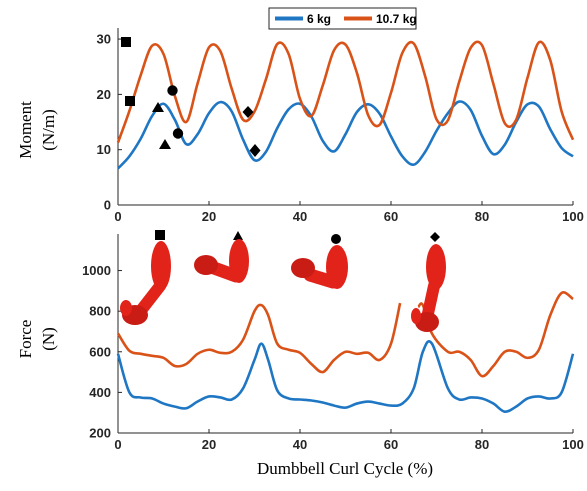  Describe the element at coordinates (349, 440) in the screenshot. I see `force-x-ticks: 0 20 40 60 80 100` at that location.